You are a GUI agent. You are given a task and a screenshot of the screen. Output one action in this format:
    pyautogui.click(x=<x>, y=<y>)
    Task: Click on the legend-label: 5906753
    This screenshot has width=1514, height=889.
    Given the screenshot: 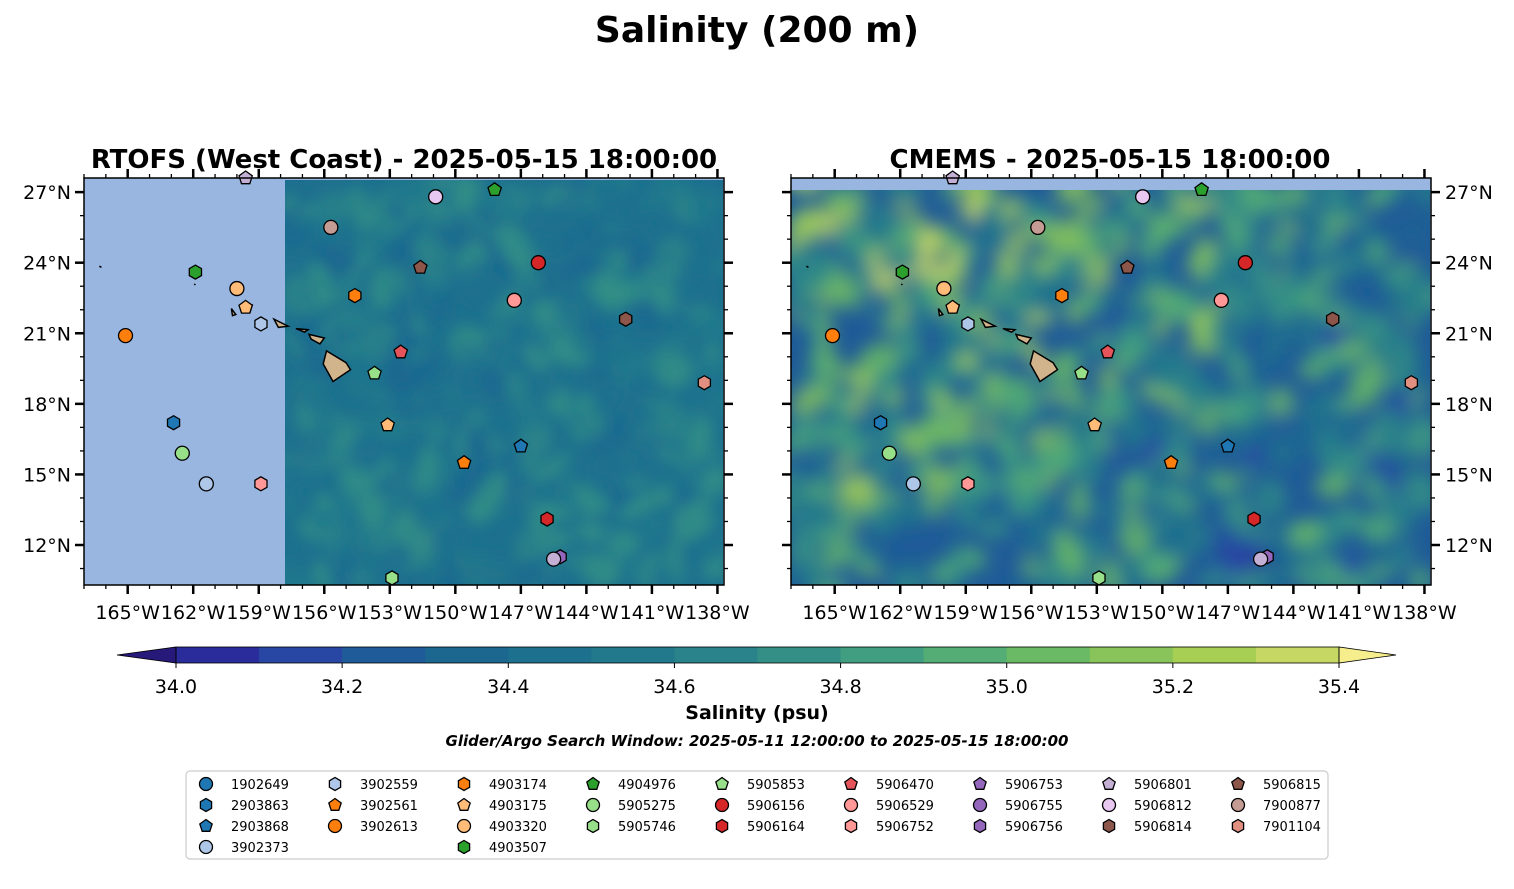 What is the action you would take?
    pyautogui.click(x=1034, y=785)
    